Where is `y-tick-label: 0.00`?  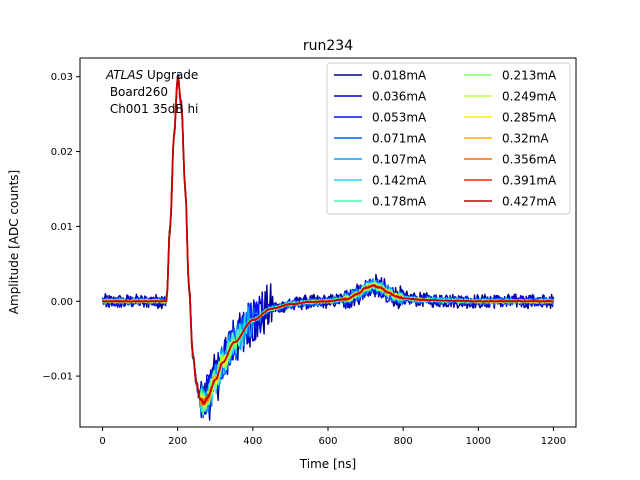 y-tick-label: 0.00 is located at coordinates (62, 302).